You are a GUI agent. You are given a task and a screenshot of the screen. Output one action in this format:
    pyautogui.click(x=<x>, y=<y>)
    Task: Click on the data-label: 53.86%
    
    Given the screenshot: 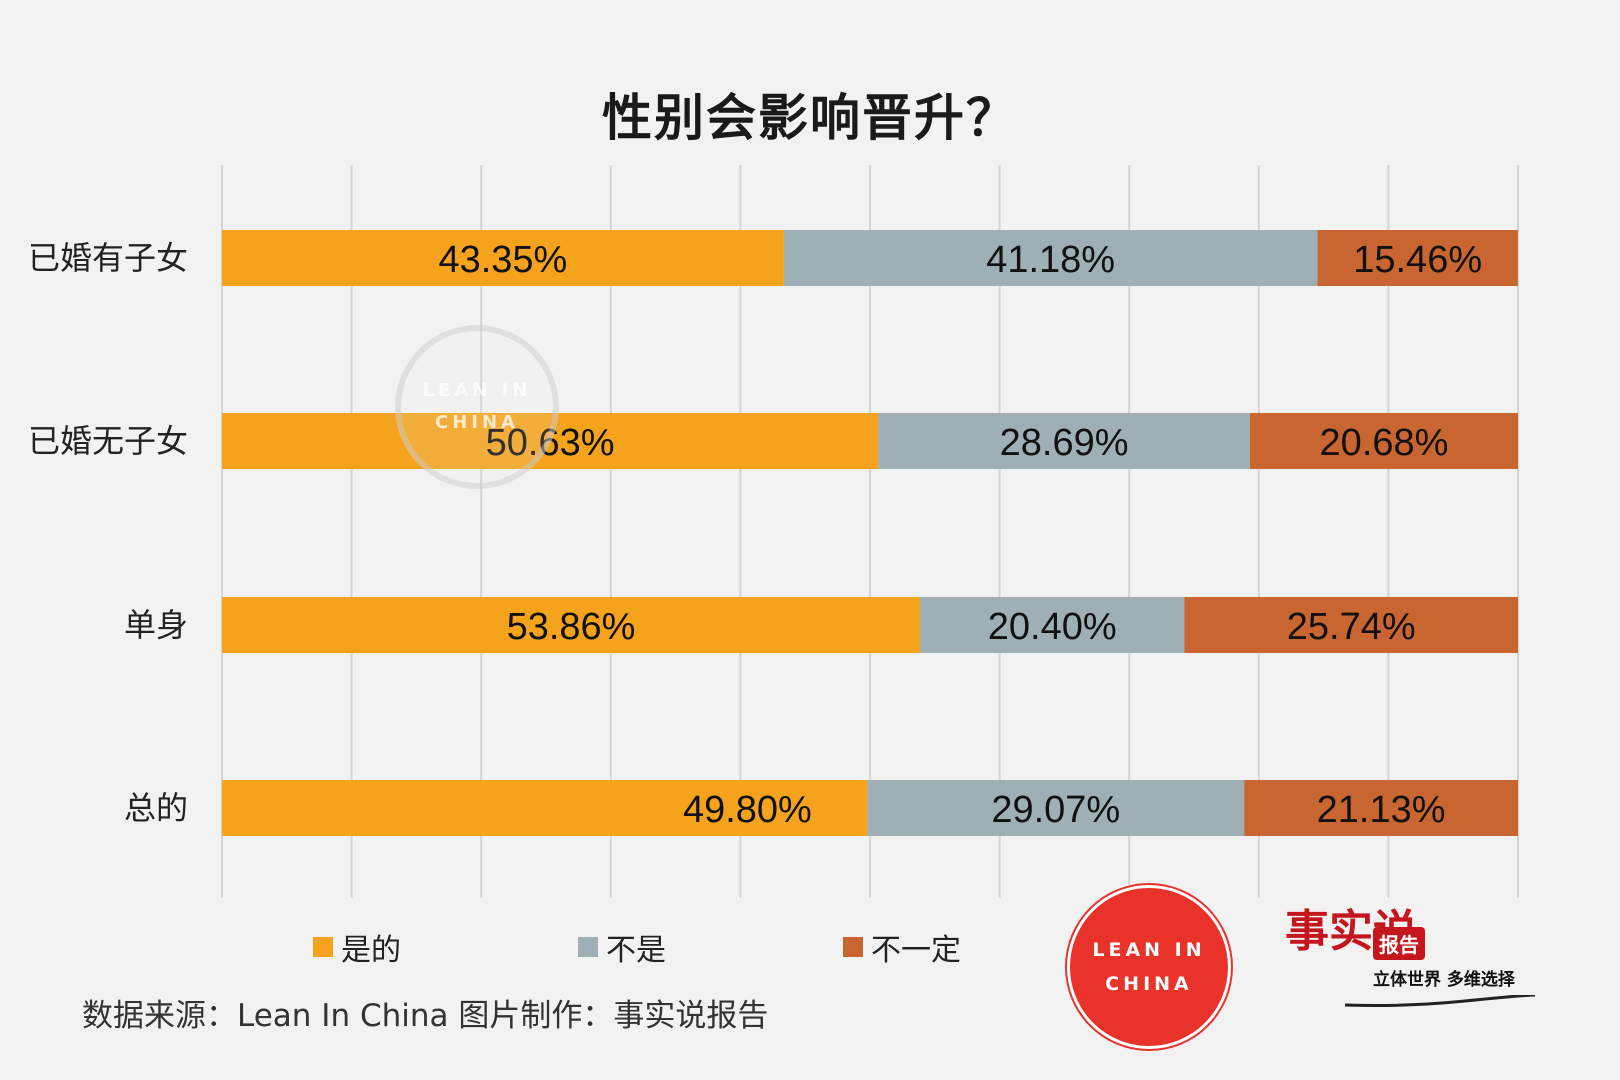 What is the action you would take?
    pyautogui.click(x=571, y=627)
    